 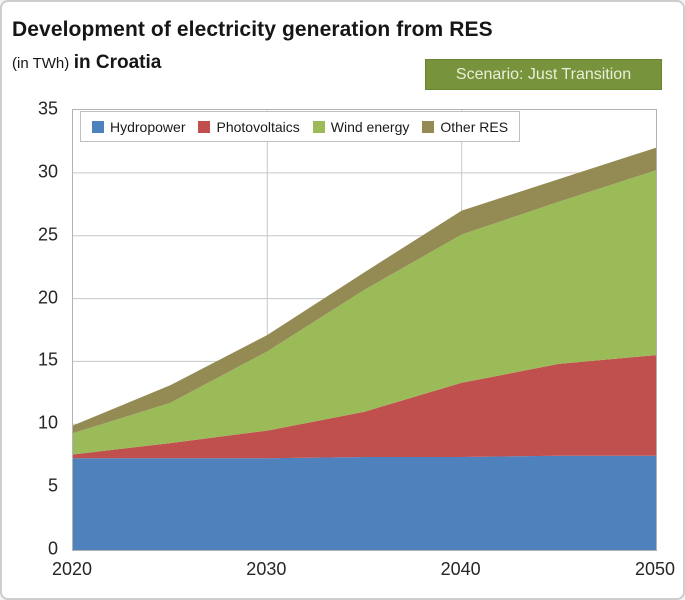 I want to click on legend-item-wind-energy: Wind energy, so click(x=361, y=126).